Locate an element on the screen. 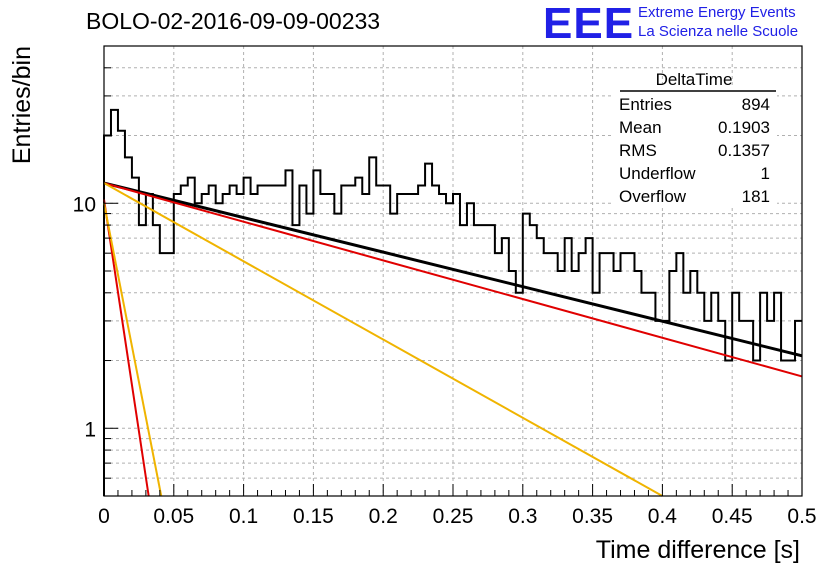 This screenshot has height=572, width=836. logo-line-2: La Scienza nelle Scuole is located at coordinates (718, 31).